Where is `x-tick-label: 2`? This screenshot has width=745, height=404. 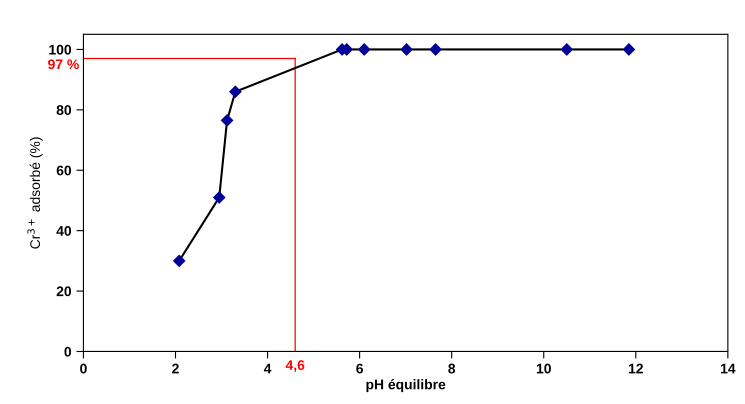
x-tick-label: 2 is located at coordinates (175, 369).